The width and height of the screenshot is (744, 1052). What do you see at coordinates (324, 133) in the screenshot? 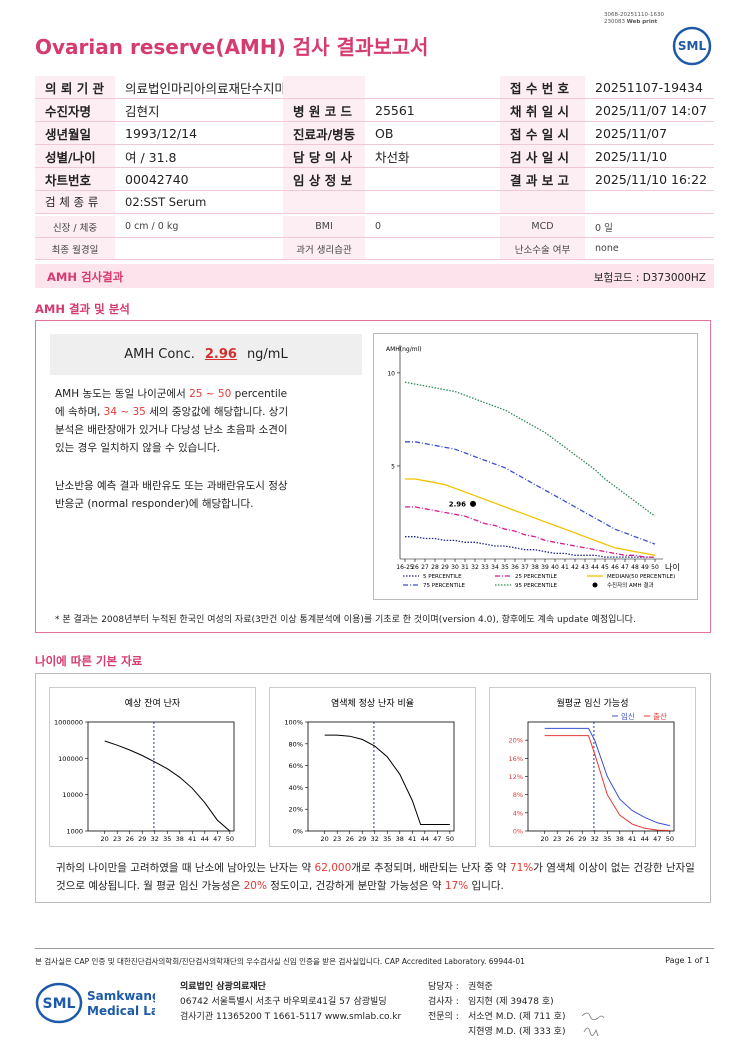
I see `info-label-cell: 진료과/병동` at bounding box center [324, 133].